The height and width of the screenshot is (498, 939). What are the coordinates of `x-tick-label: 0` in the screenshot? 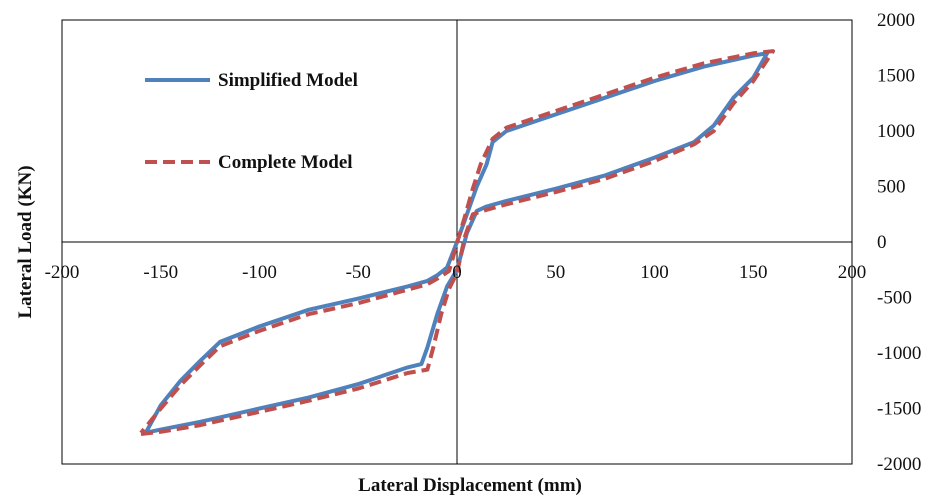 It's located at (457, 272).